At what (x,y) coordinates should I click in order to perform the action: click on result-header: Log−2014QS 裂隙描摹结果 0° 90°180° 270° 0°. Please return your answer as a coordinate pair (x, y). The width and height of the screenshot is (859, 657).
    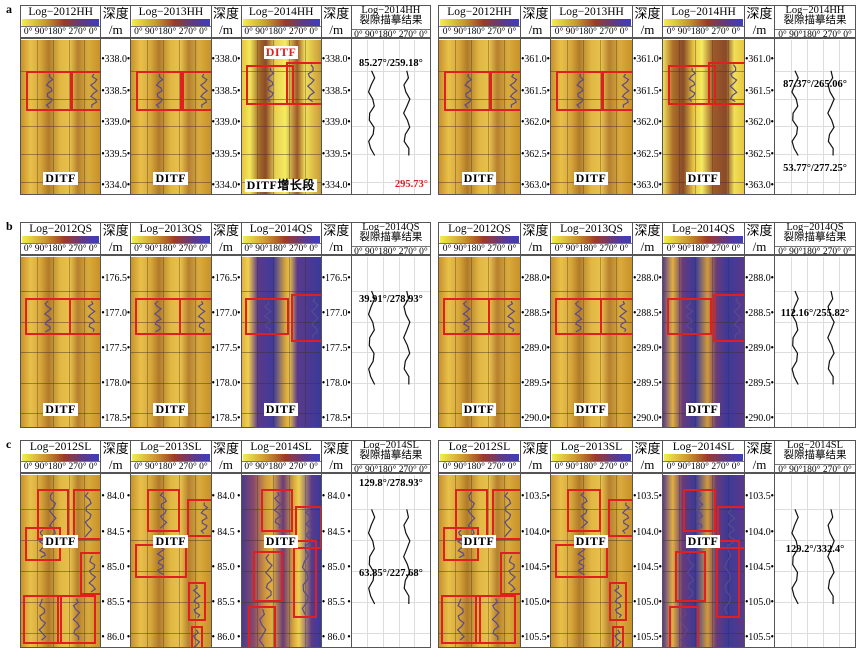
    Looking at the image, I should click on (815, 240).